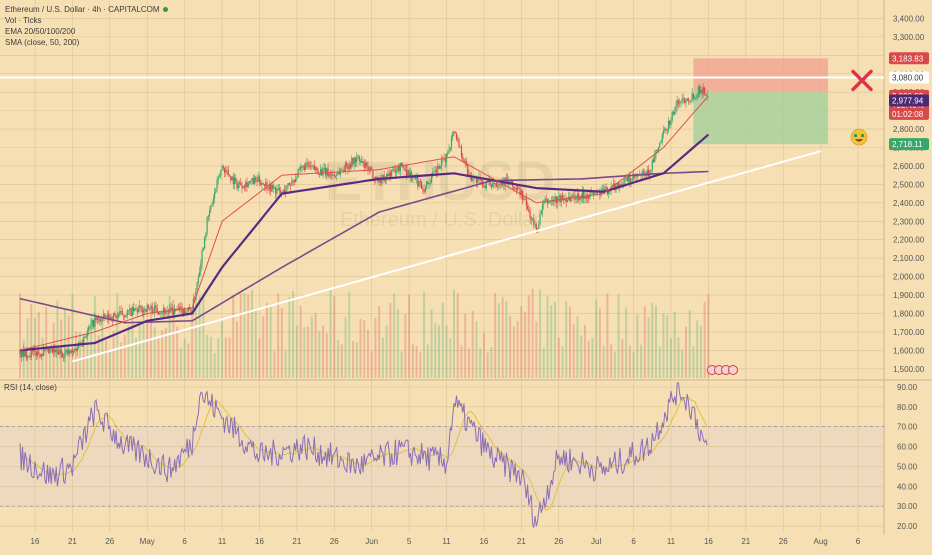  What do you see at coordinates (42, 42) in the screenshot?
I see `sma-legend: SMA (close, 50, 200)` at bounding box center [42, 42].